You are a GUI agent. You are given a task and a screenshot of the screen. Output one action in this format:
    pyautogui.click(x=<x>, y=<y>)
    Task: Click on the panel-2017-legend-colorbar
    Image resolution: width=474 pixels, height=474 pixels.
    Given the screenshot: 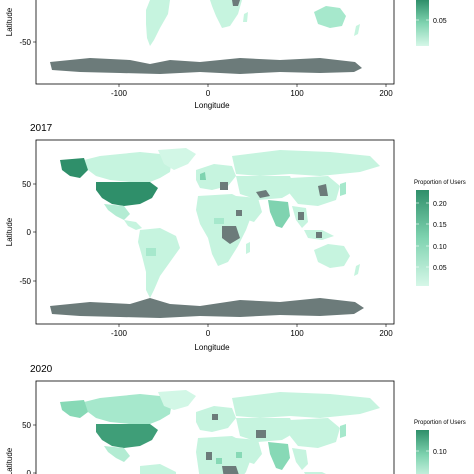 What is the action you would take?
    pyautogui.click(x=422, y=238)
    